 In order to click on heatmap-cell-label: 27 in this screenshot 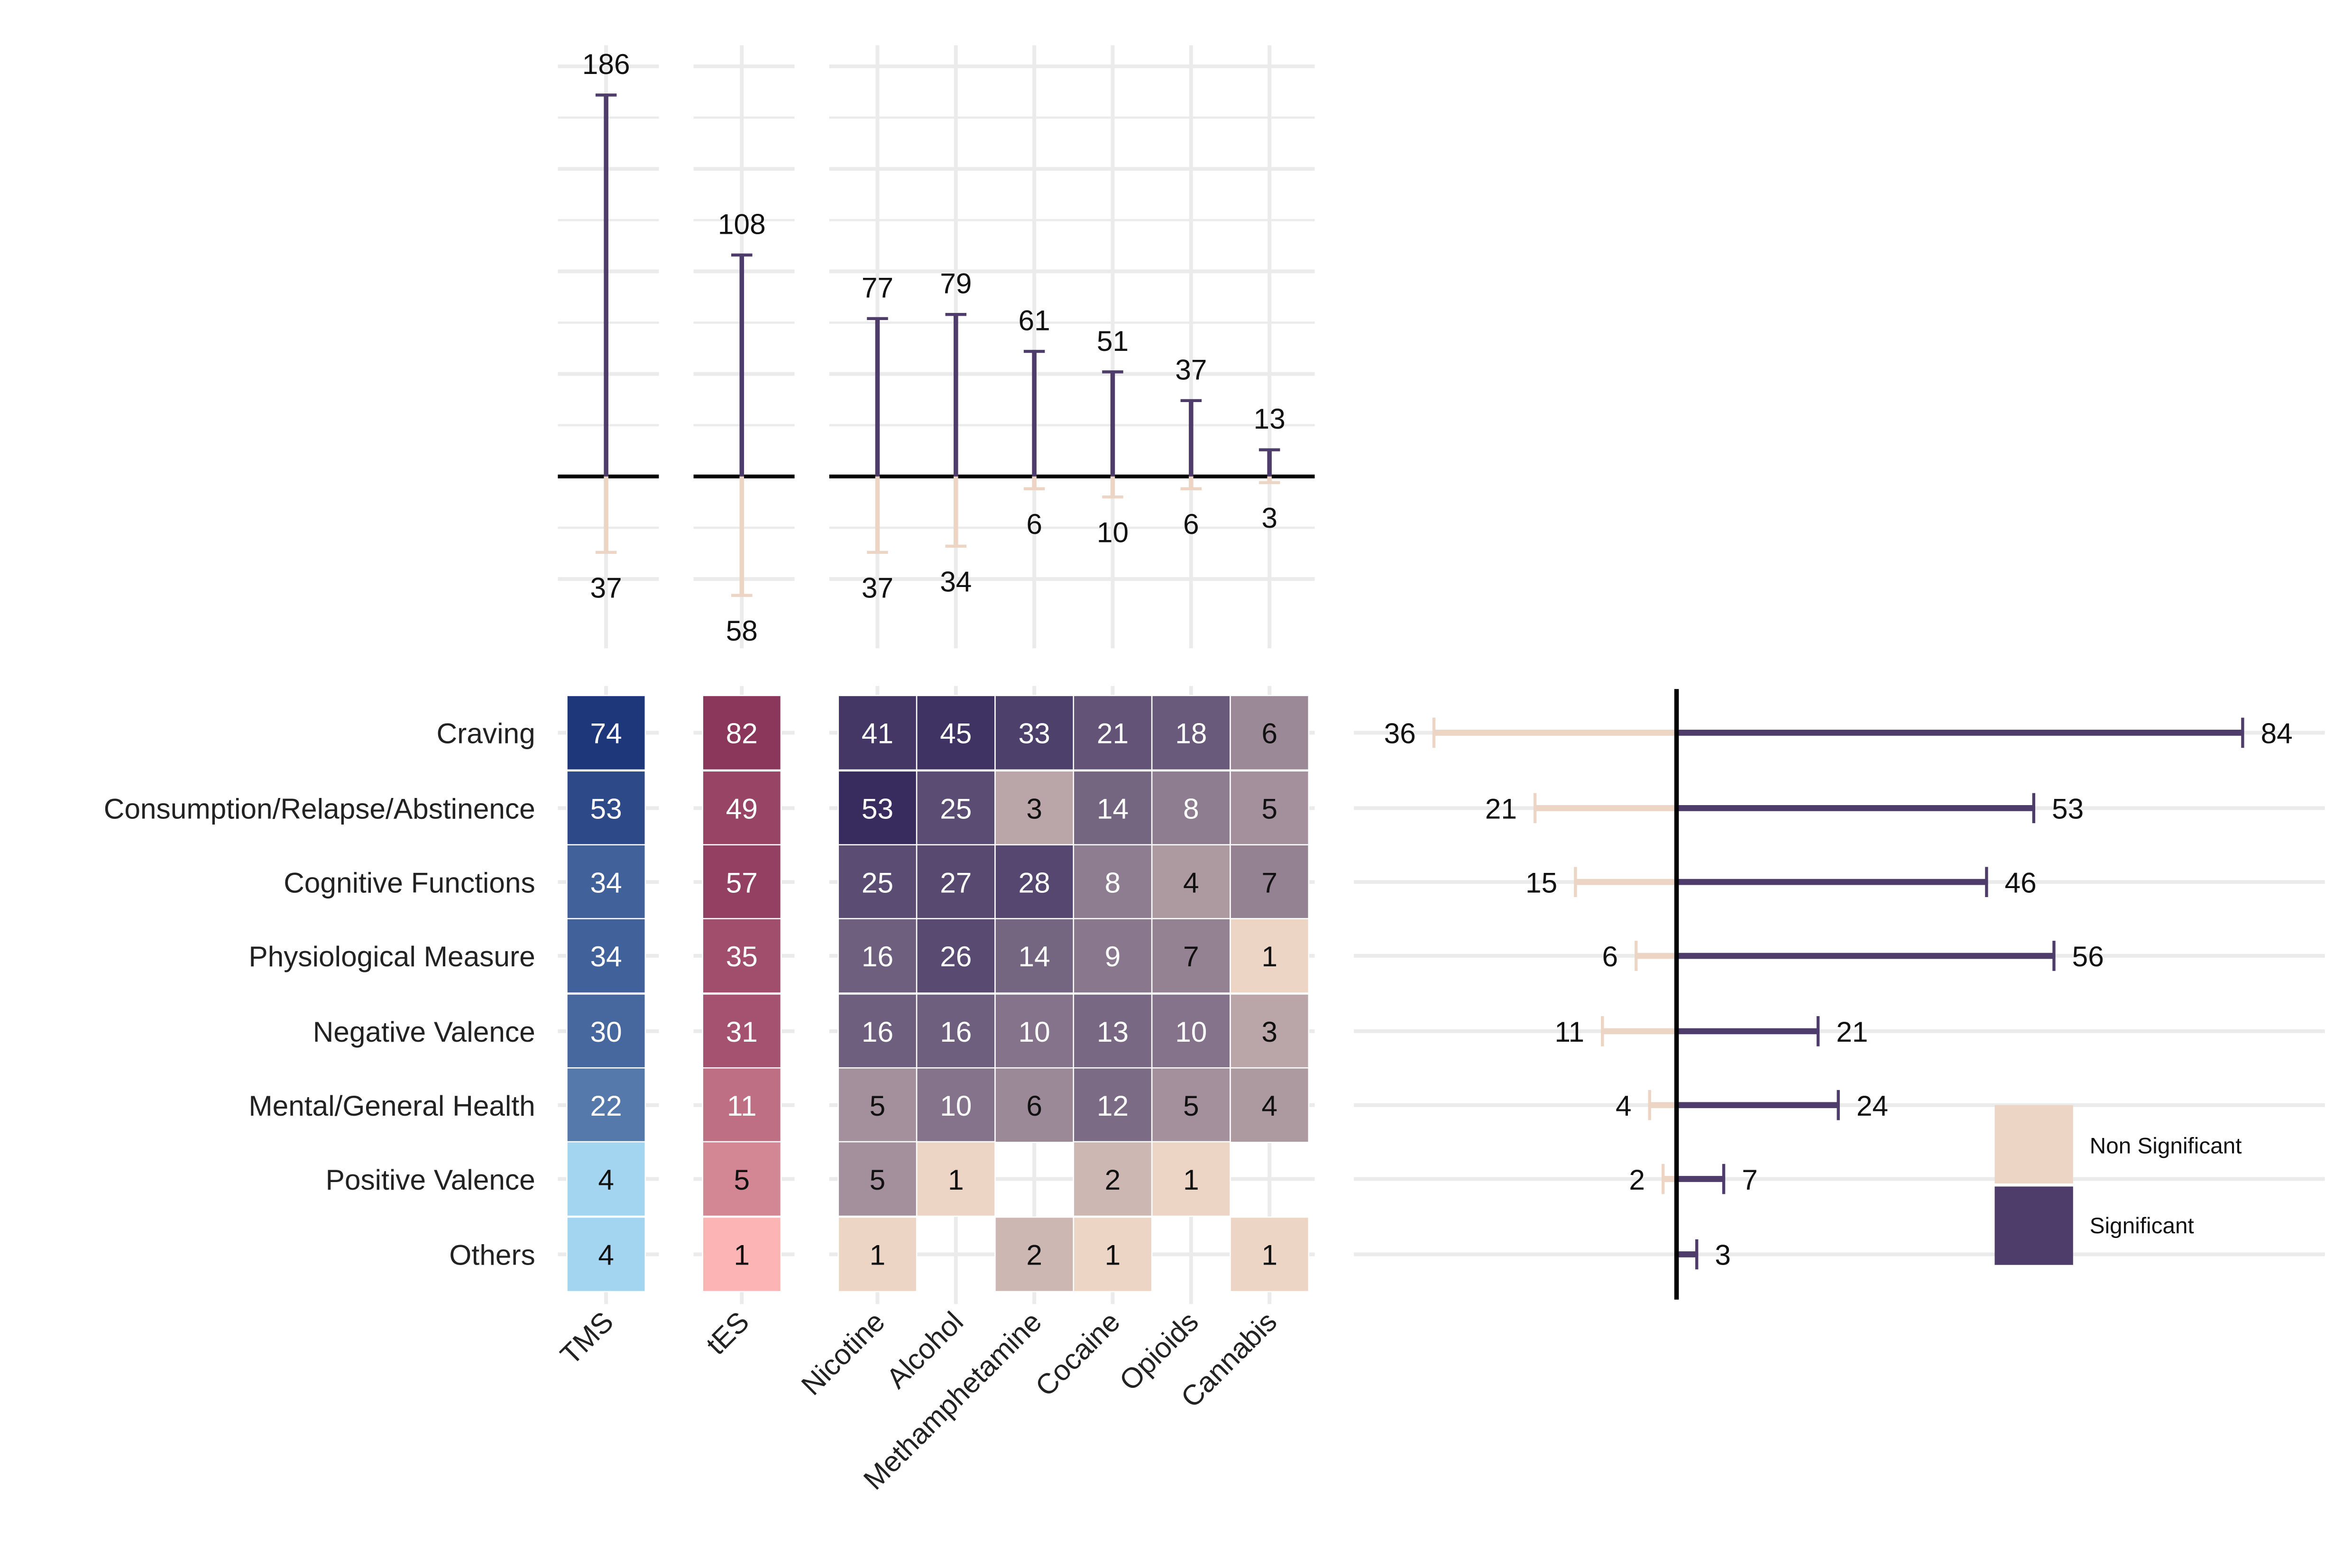, I will do `click(956, 882)`.